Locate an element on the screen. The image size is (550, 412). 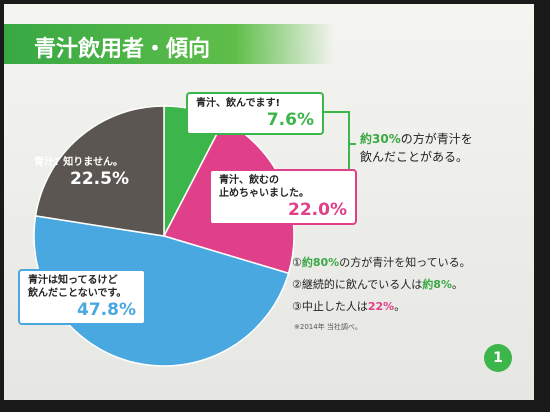
footnote: ※2014年 当社調べ。 is located at coordinates (328, 327).